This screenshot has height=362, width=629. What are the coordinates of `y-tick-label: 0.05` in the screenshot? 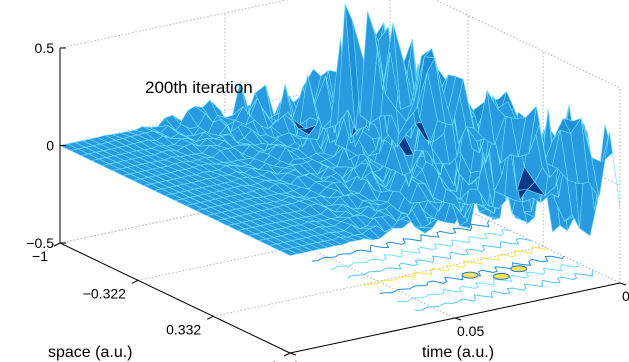 It's located at (470, 331).